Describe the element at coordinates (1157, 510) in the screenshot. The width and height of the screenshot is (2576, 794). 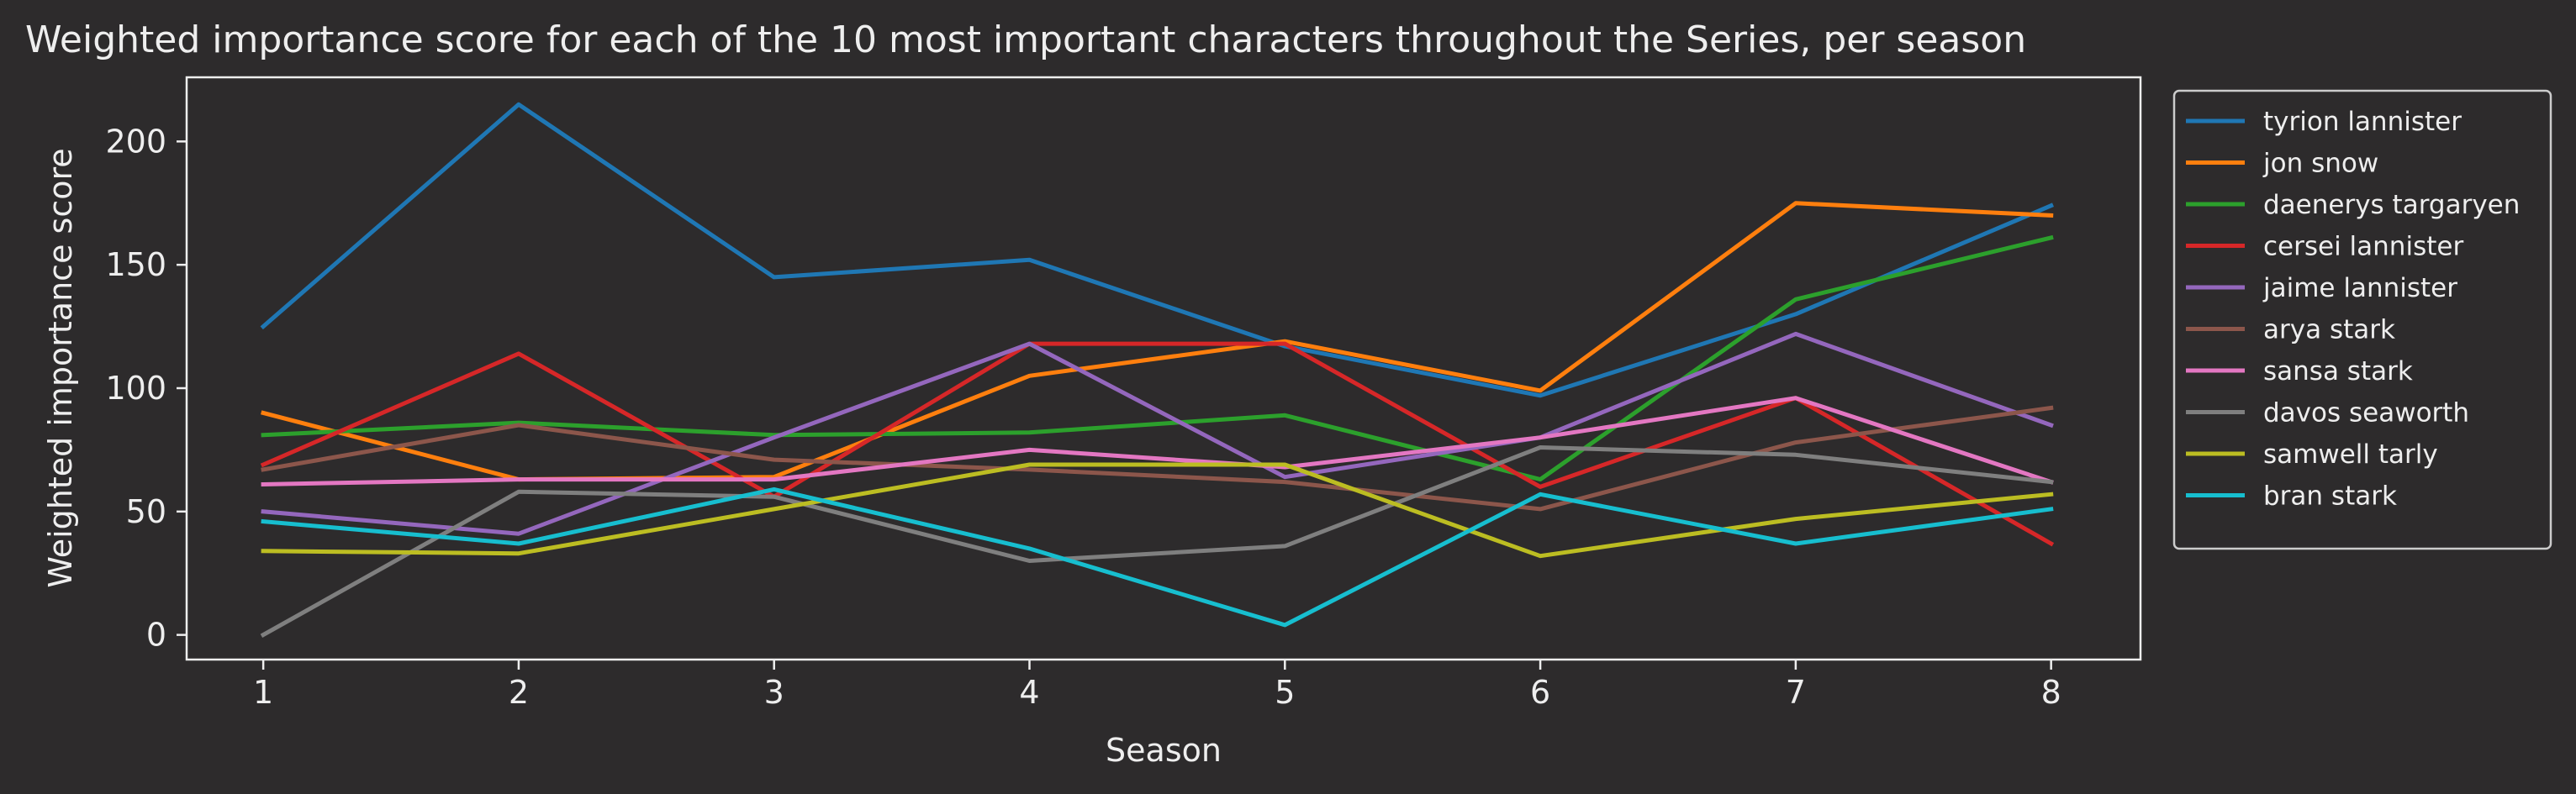
I see `series-line-samwell-tarly` at that location.